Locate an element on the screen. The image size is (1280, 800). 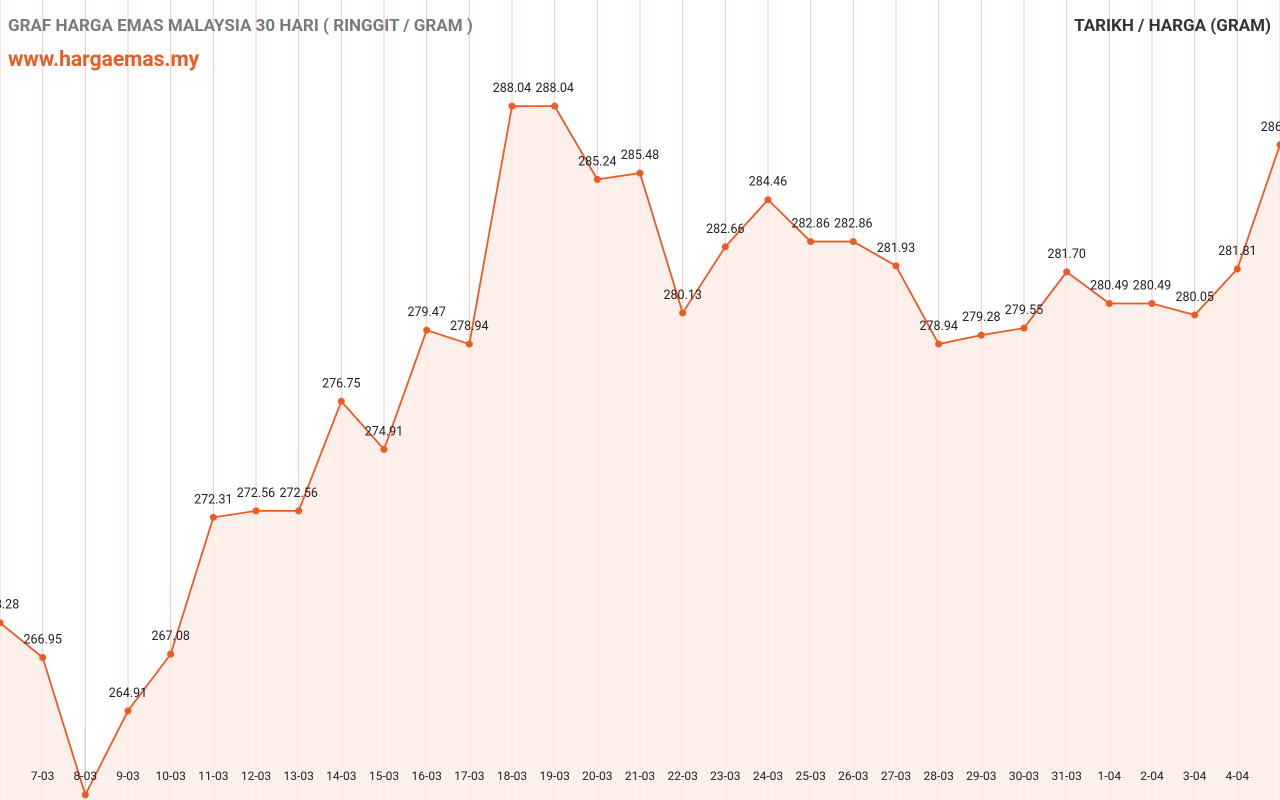
x-tick-label: 31-03 is located at coordinates (1067, 776).